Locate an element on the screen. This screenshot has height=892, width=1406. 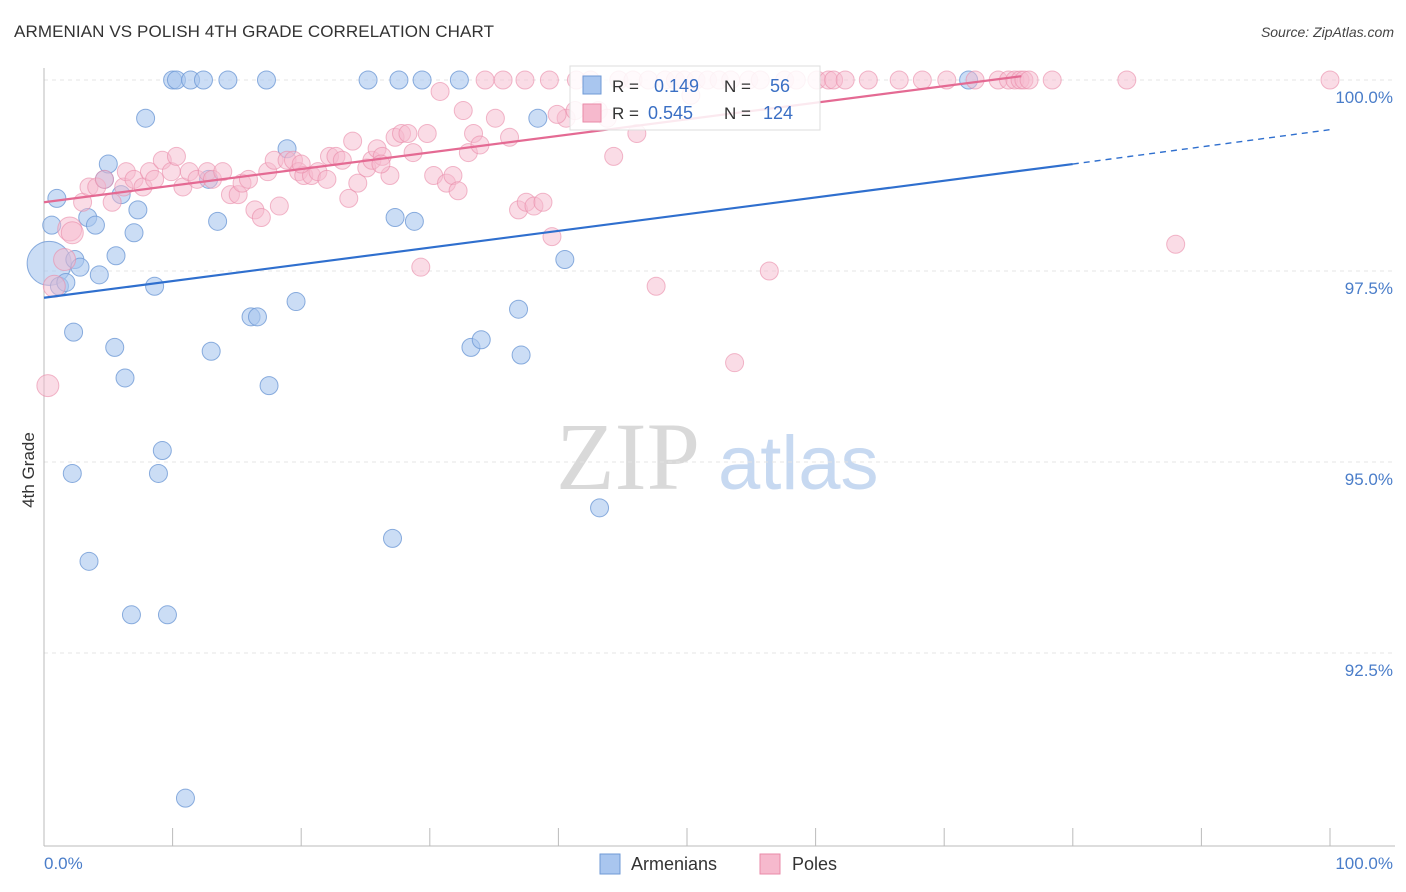
watermark-atlas: atlas is located at coordinates (798, 463).